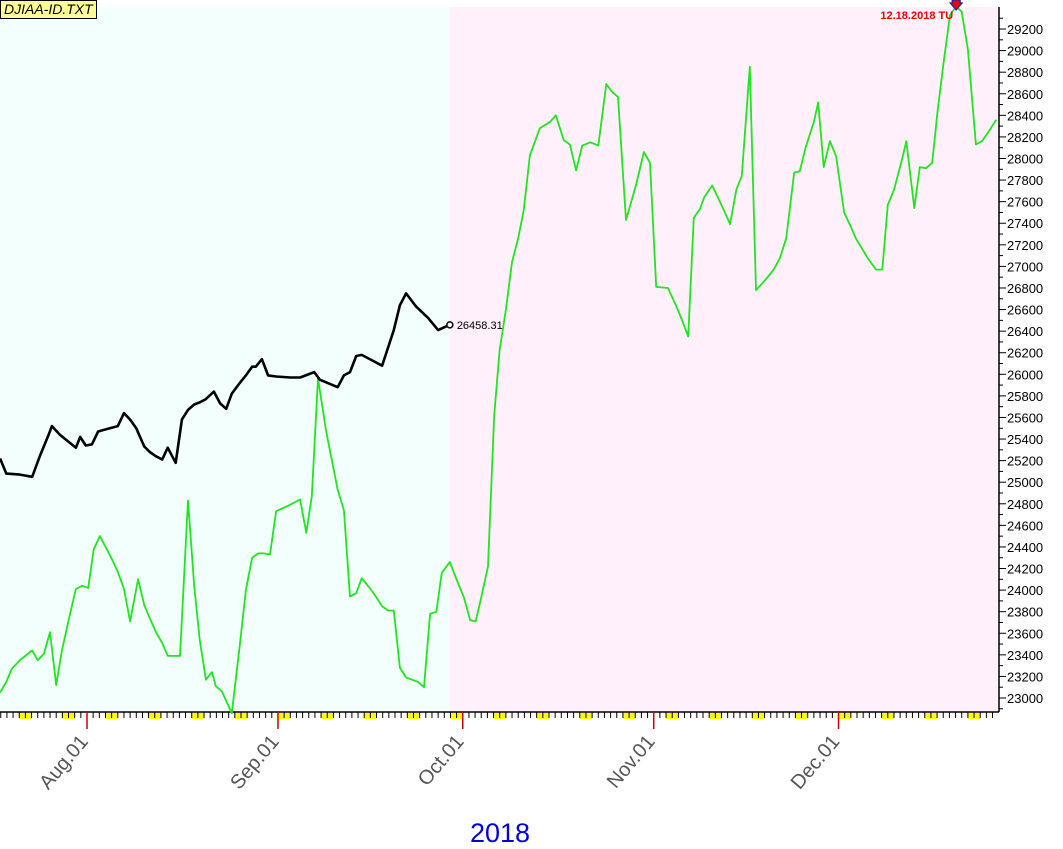 The width and height of the screenshot is (1063, 849). What do you see at coordinates (500, 833) in the screenshot?
I see `x-axis-title: 2018` at bounding box center [500, 833].